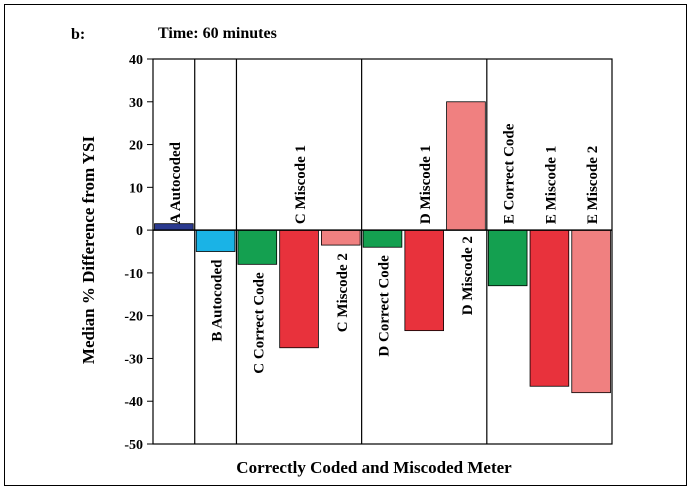  What do you see at coordinates (426, 184) in the screenshot?
I see `bar-category-label: D Miscode 1` at bounding box center [426, 184].